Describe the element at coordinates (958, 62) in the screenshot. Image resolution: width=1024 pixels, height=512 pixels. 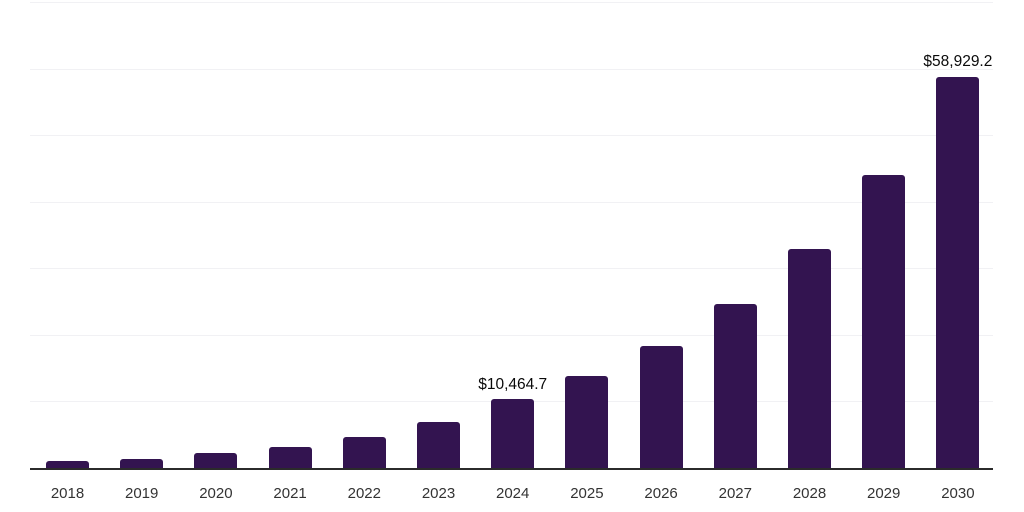
I see `bar-value-label-2030: $58,929.2` at that location.